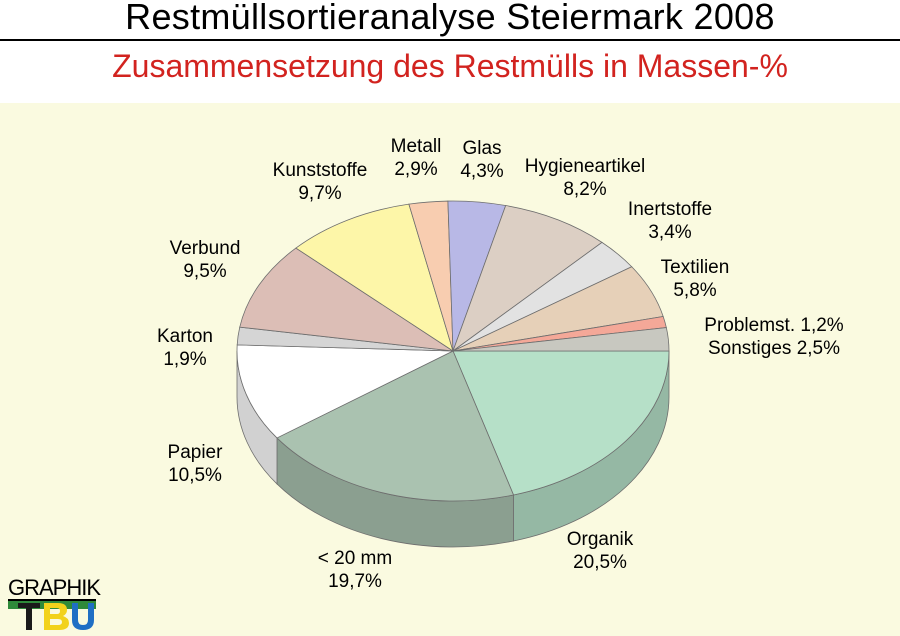 The width and height of the screenshot is (900, 636). What do you see at coordinates (416, 158) in the screenshot?
I see `slice-label-metall: Metall 2,9%` at bounding box center [416, 158].